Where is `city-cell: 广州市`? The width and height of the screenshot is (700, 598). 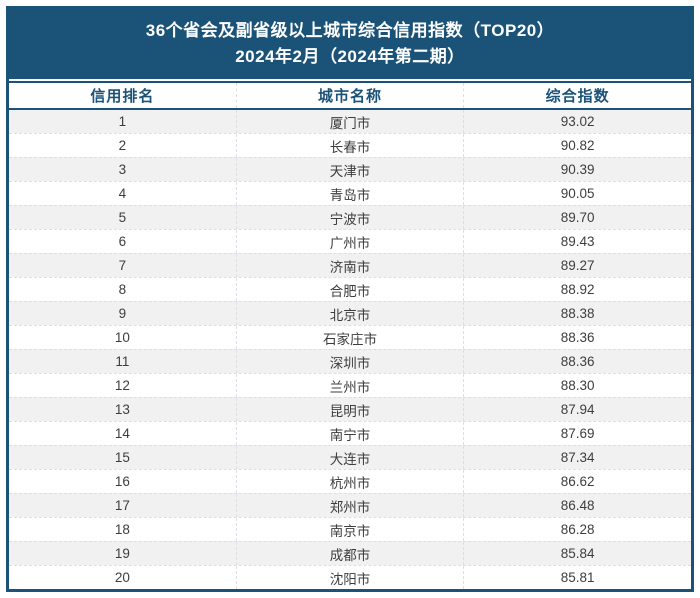 city-cell: 广州市 is located at coordinates (349, 241).